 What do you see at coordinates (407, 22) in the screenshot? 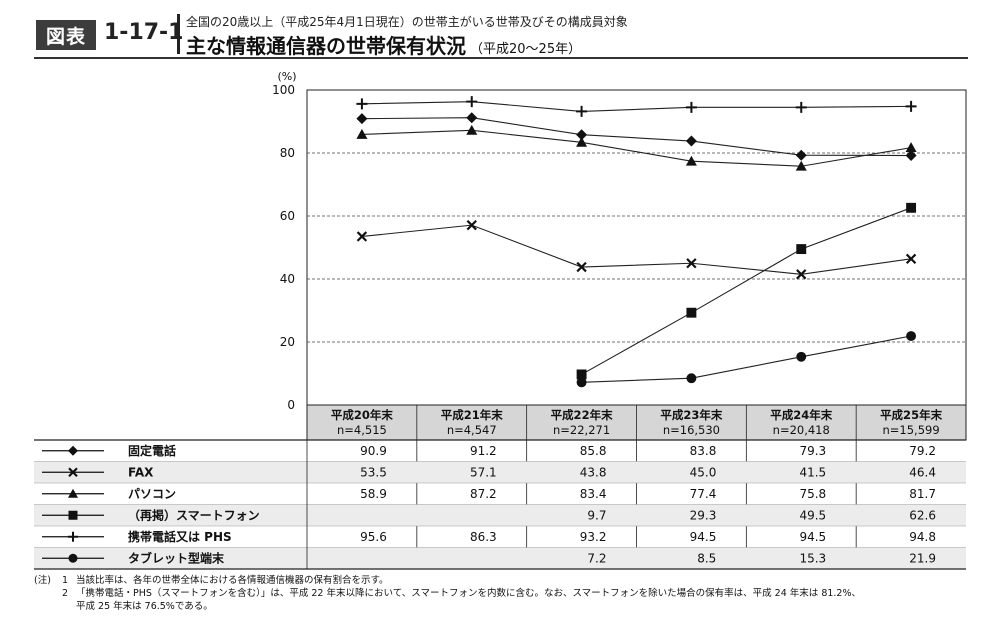
I see `figure-subtitle: 全国の20歳以上（平成25年4月1日現在）の世帯主がいる世帯及びその構成員対象` at bounding box center [407, 22].